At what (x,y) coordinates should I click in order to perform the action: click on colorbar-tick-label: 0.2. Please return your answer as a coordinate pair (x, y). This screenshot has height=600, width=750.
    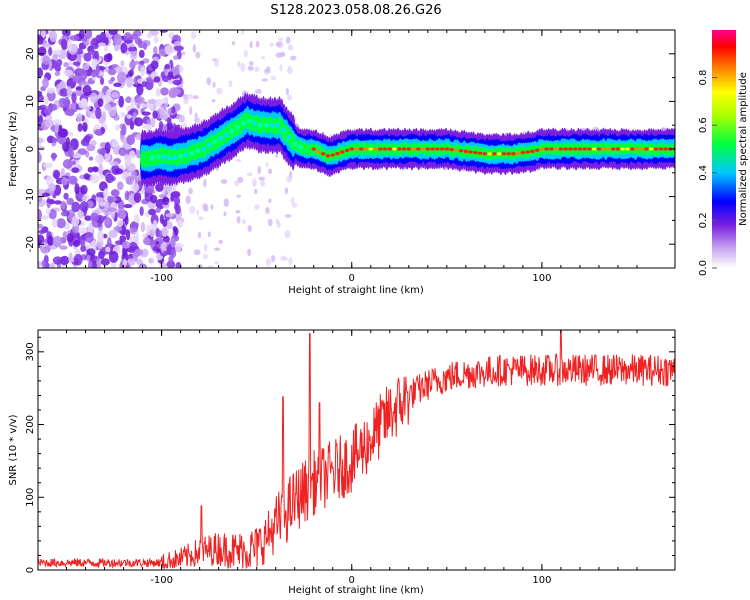
    Looking at the image, I should click on (703, 220).